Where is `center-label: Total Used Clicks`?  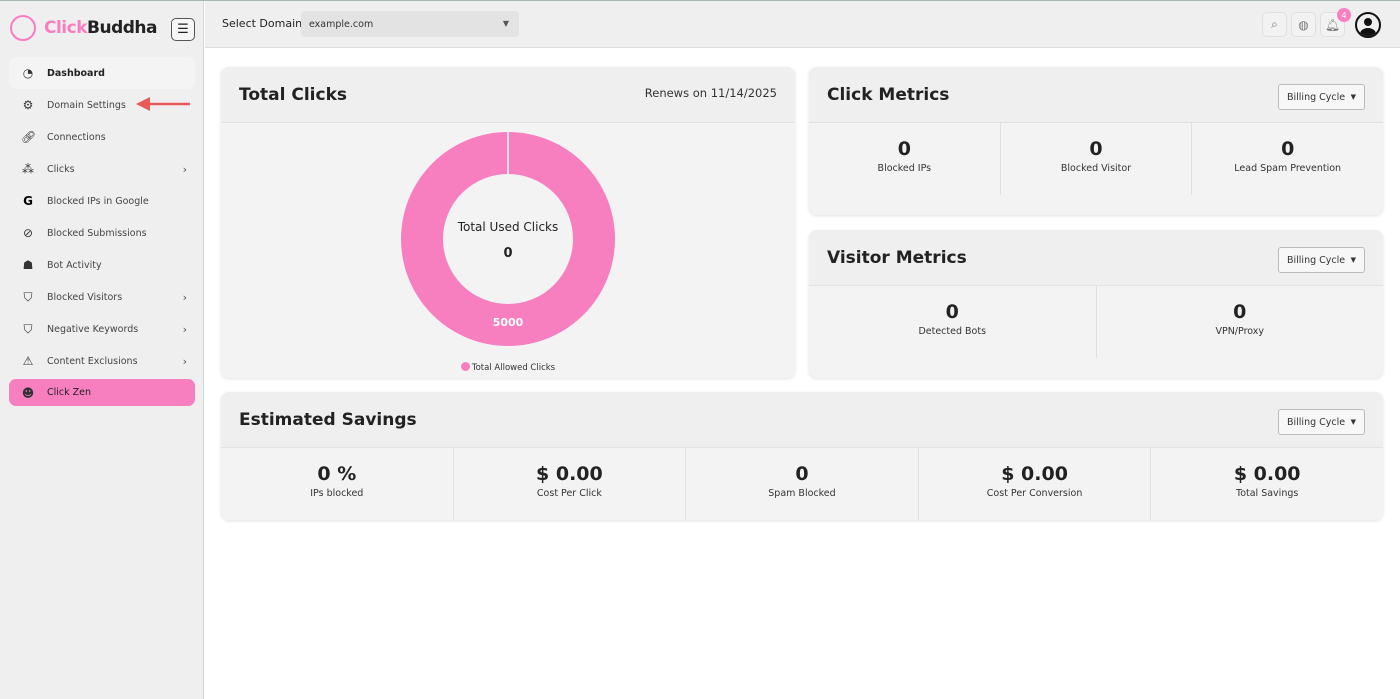
center-label: Total Used Clicks is located at coordinates (508, 227).